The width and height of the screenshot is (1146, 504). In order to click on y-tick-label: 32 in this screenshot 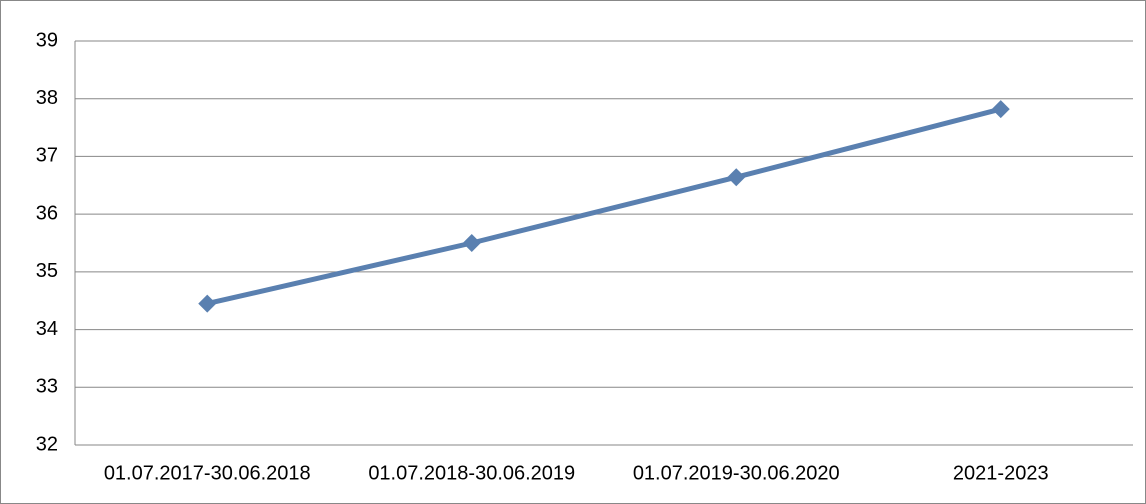, I will do `click(47, 444)`.